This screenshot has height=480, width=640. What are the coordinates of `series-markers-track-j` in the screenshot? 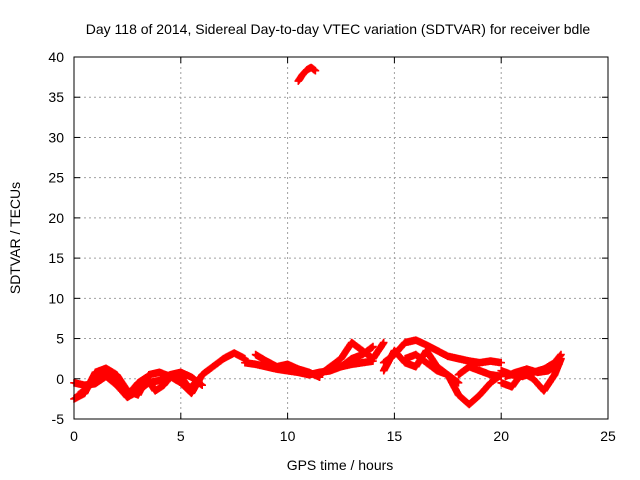 It's located at (453, 379).